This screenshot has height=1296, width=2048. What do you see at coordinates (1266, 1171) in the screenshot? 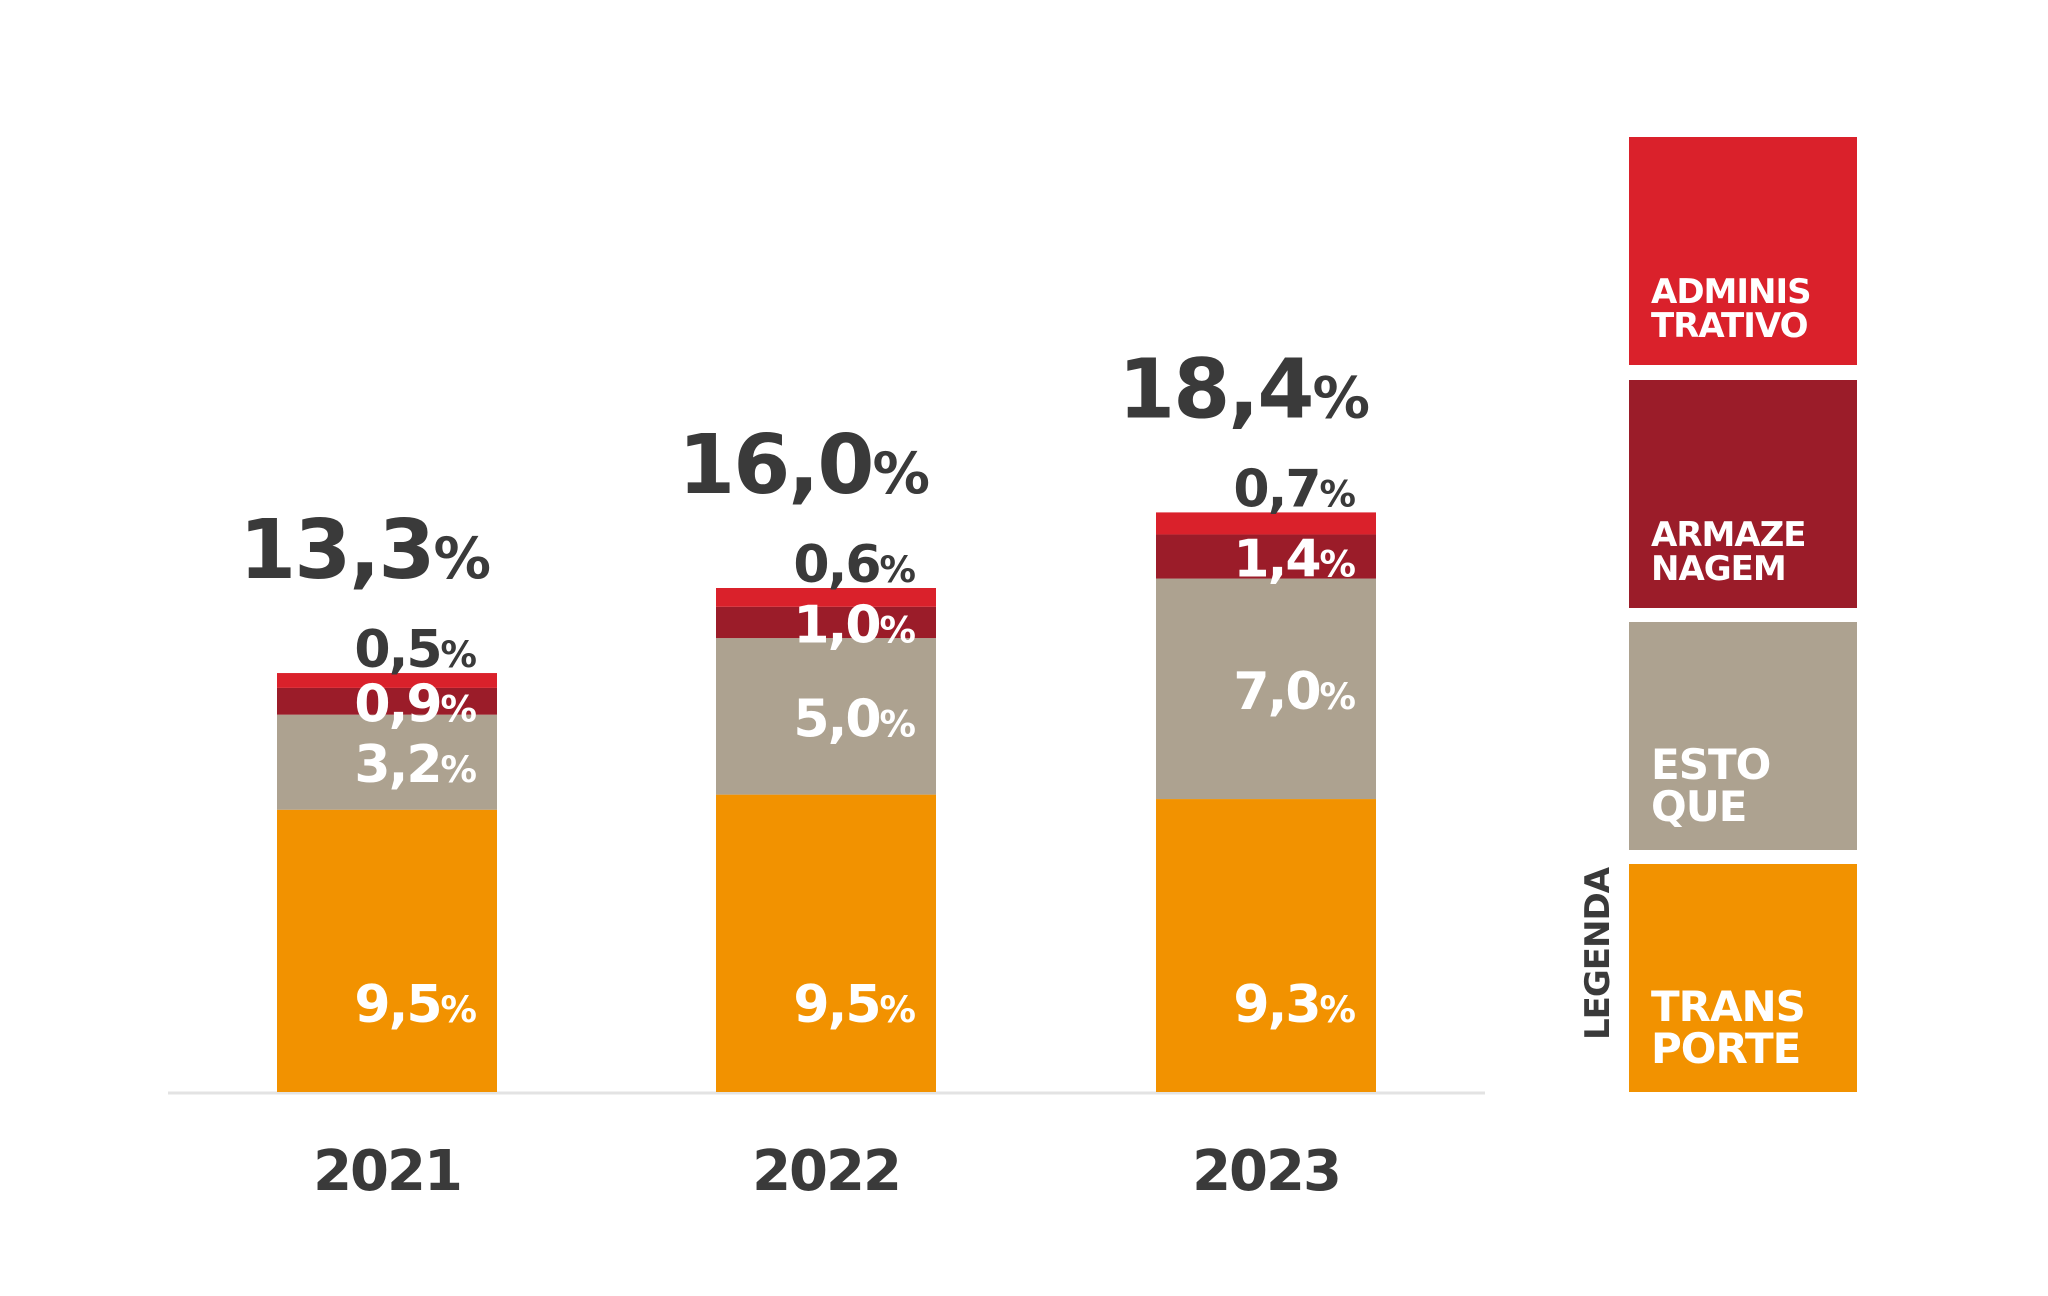
I see `x-tick-label-2023: 2023` at bounding box center [1266, 1171].